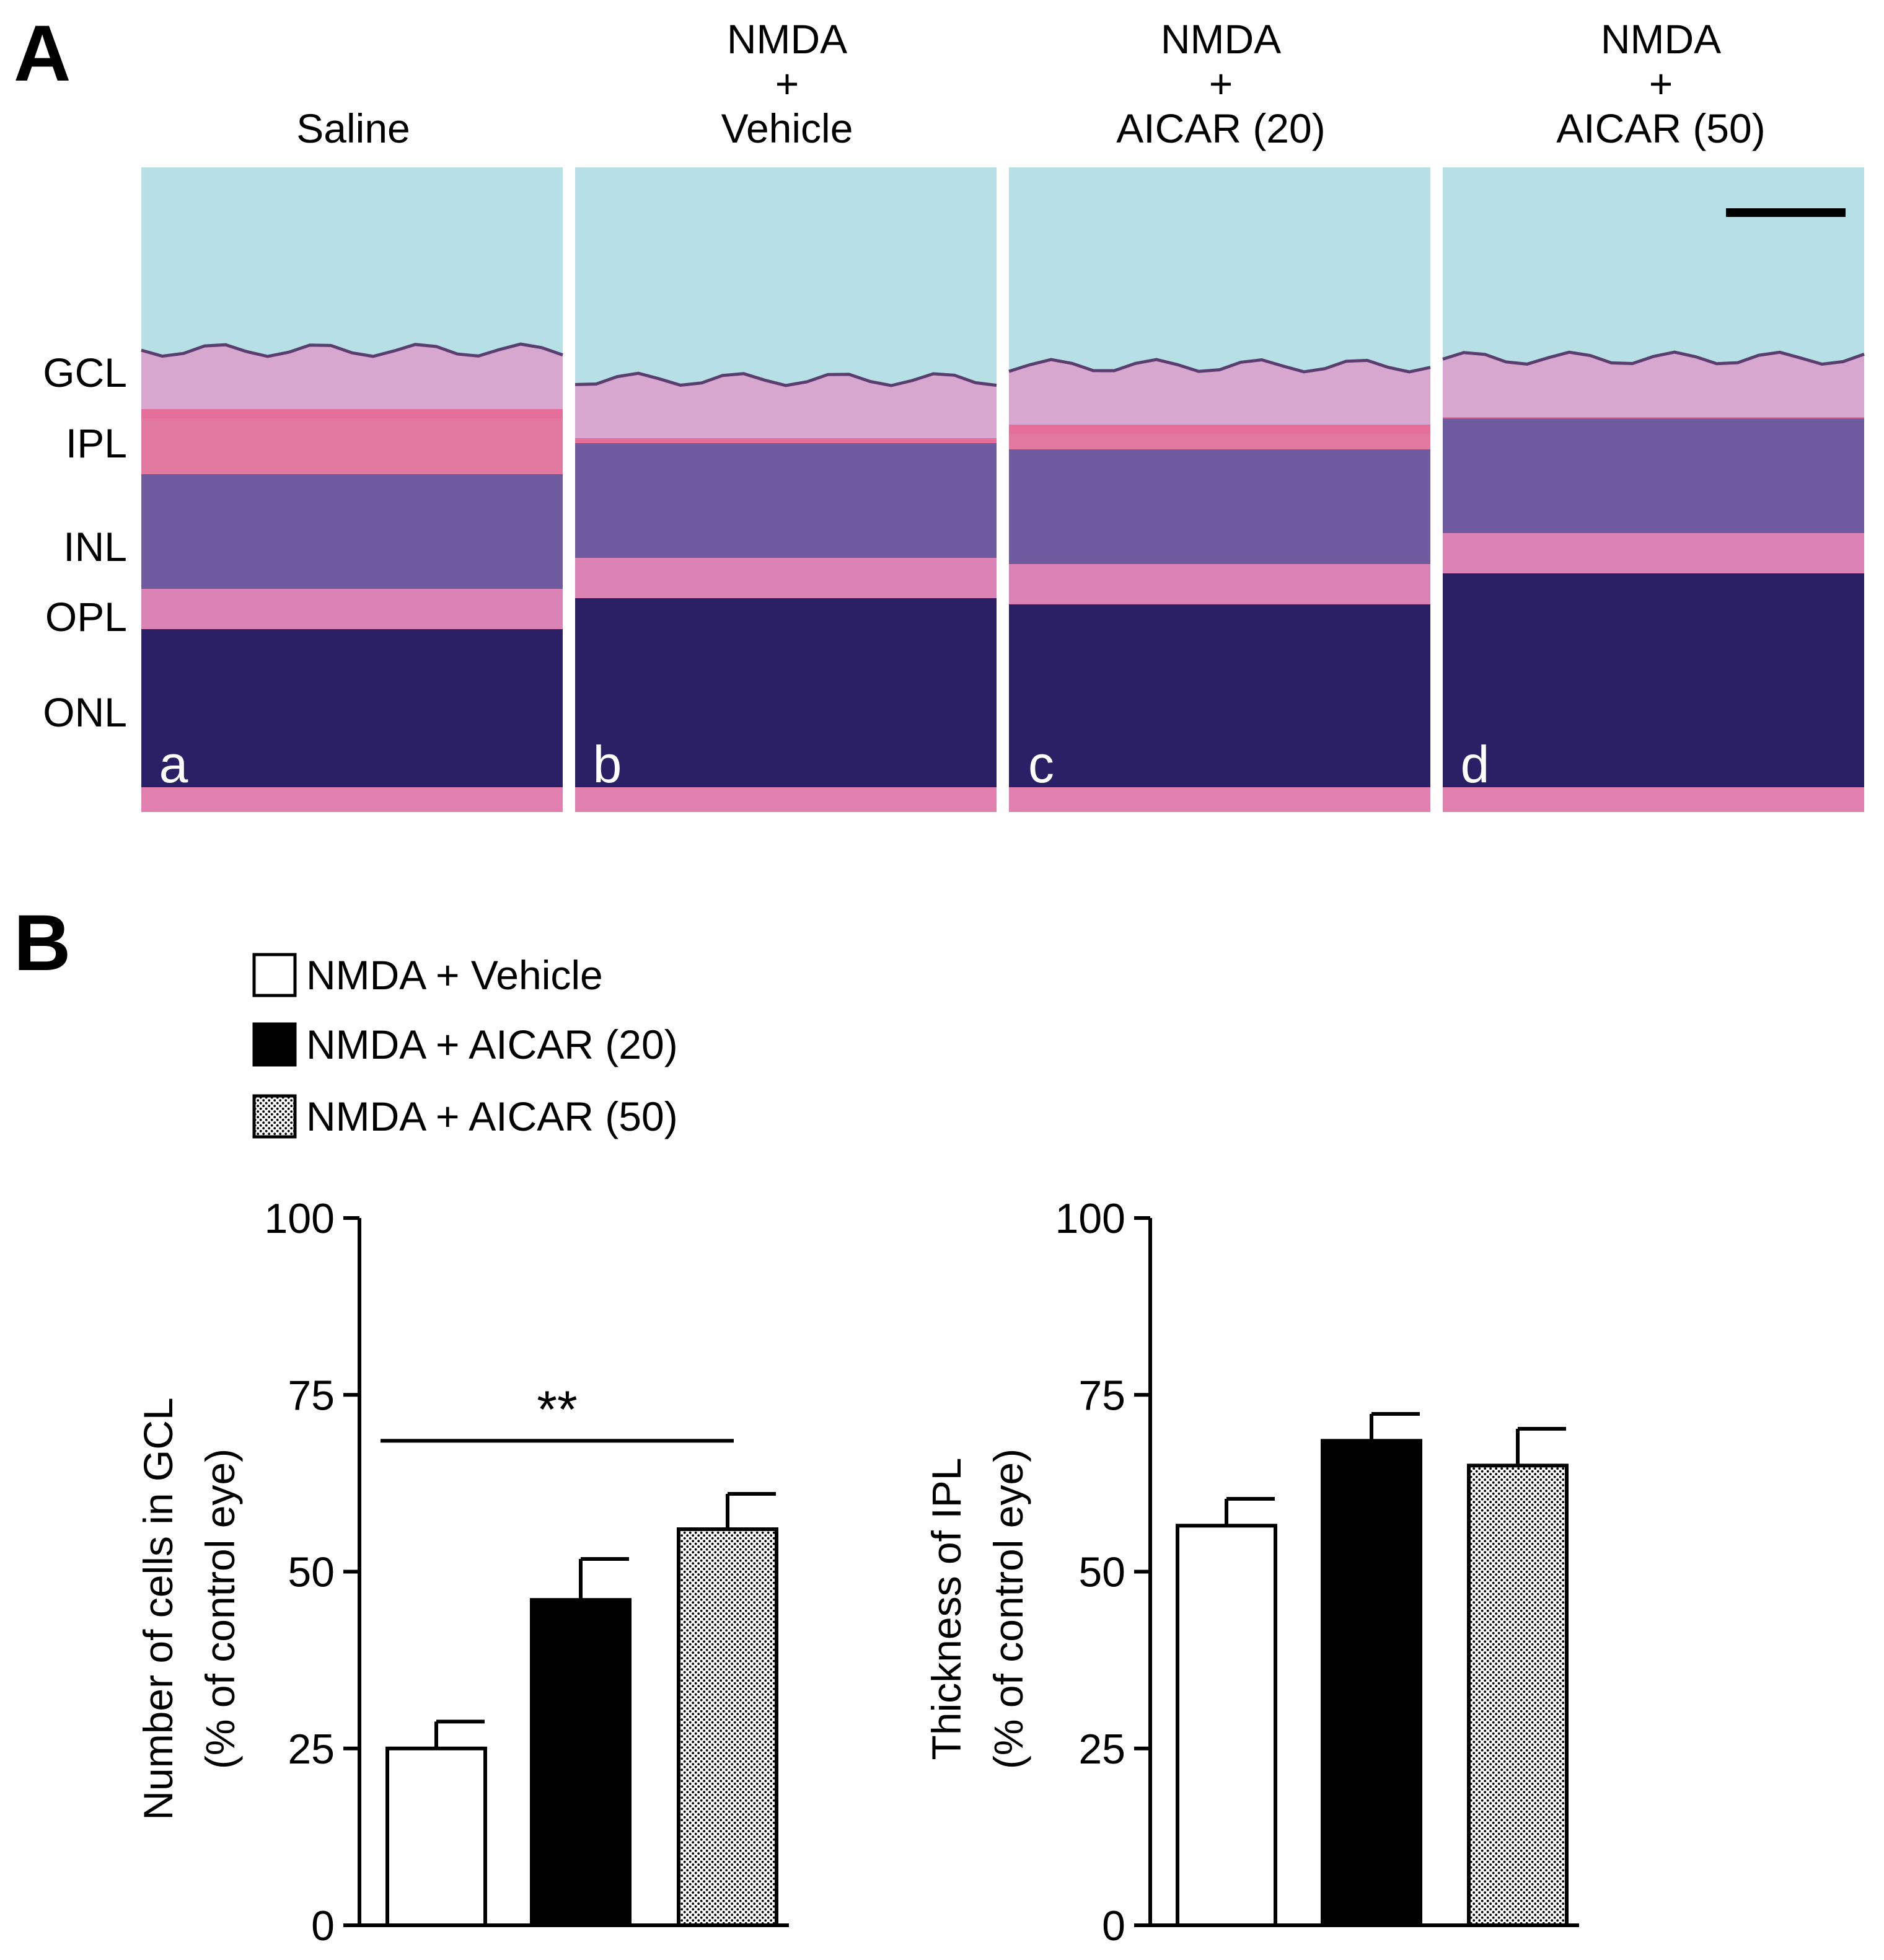  I want to click on column-header-4-line-2: +, so click(1661, 84).